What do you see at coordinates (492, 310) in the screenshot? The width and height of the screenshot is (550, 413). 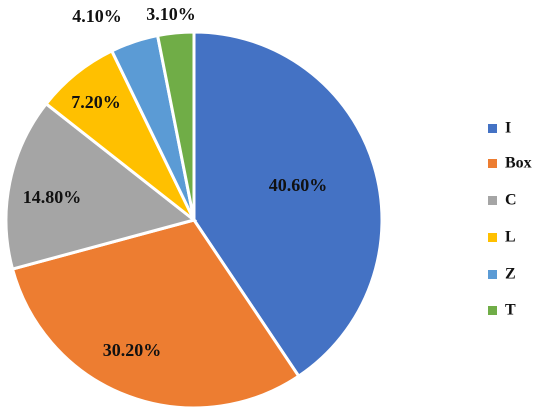 I see `legend-swatch-t` at bounding box center [492, 310].